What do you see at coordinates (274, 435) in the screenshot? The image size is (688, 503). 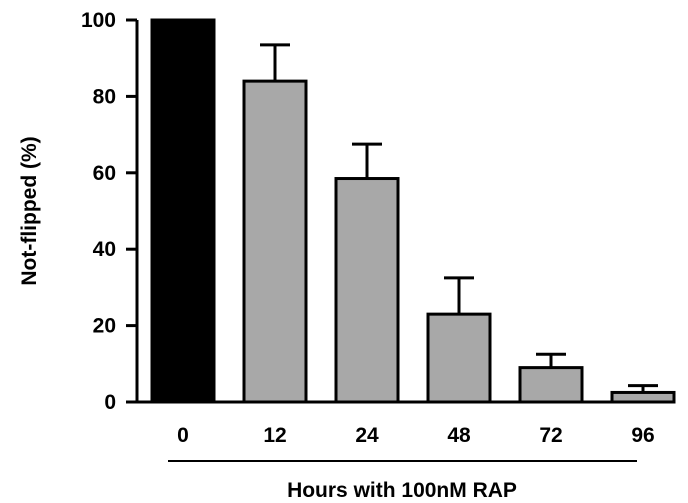 I see `x-tick-label-12: 12` at bounding box center [274, 435].